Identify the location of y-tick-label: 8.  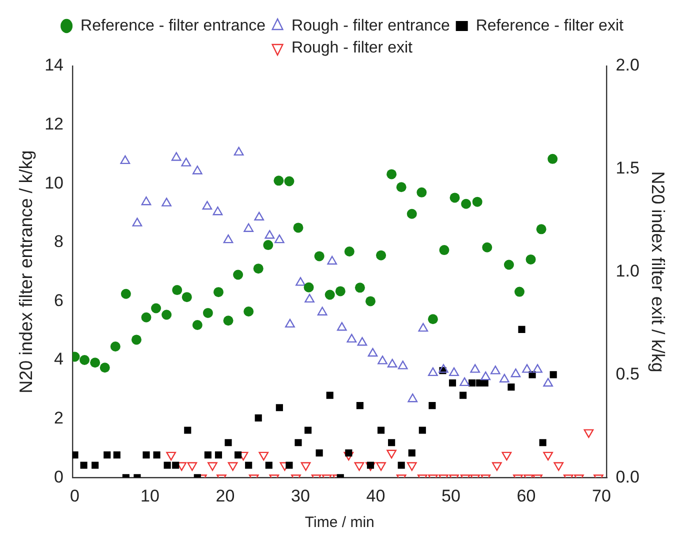
(59, 242).